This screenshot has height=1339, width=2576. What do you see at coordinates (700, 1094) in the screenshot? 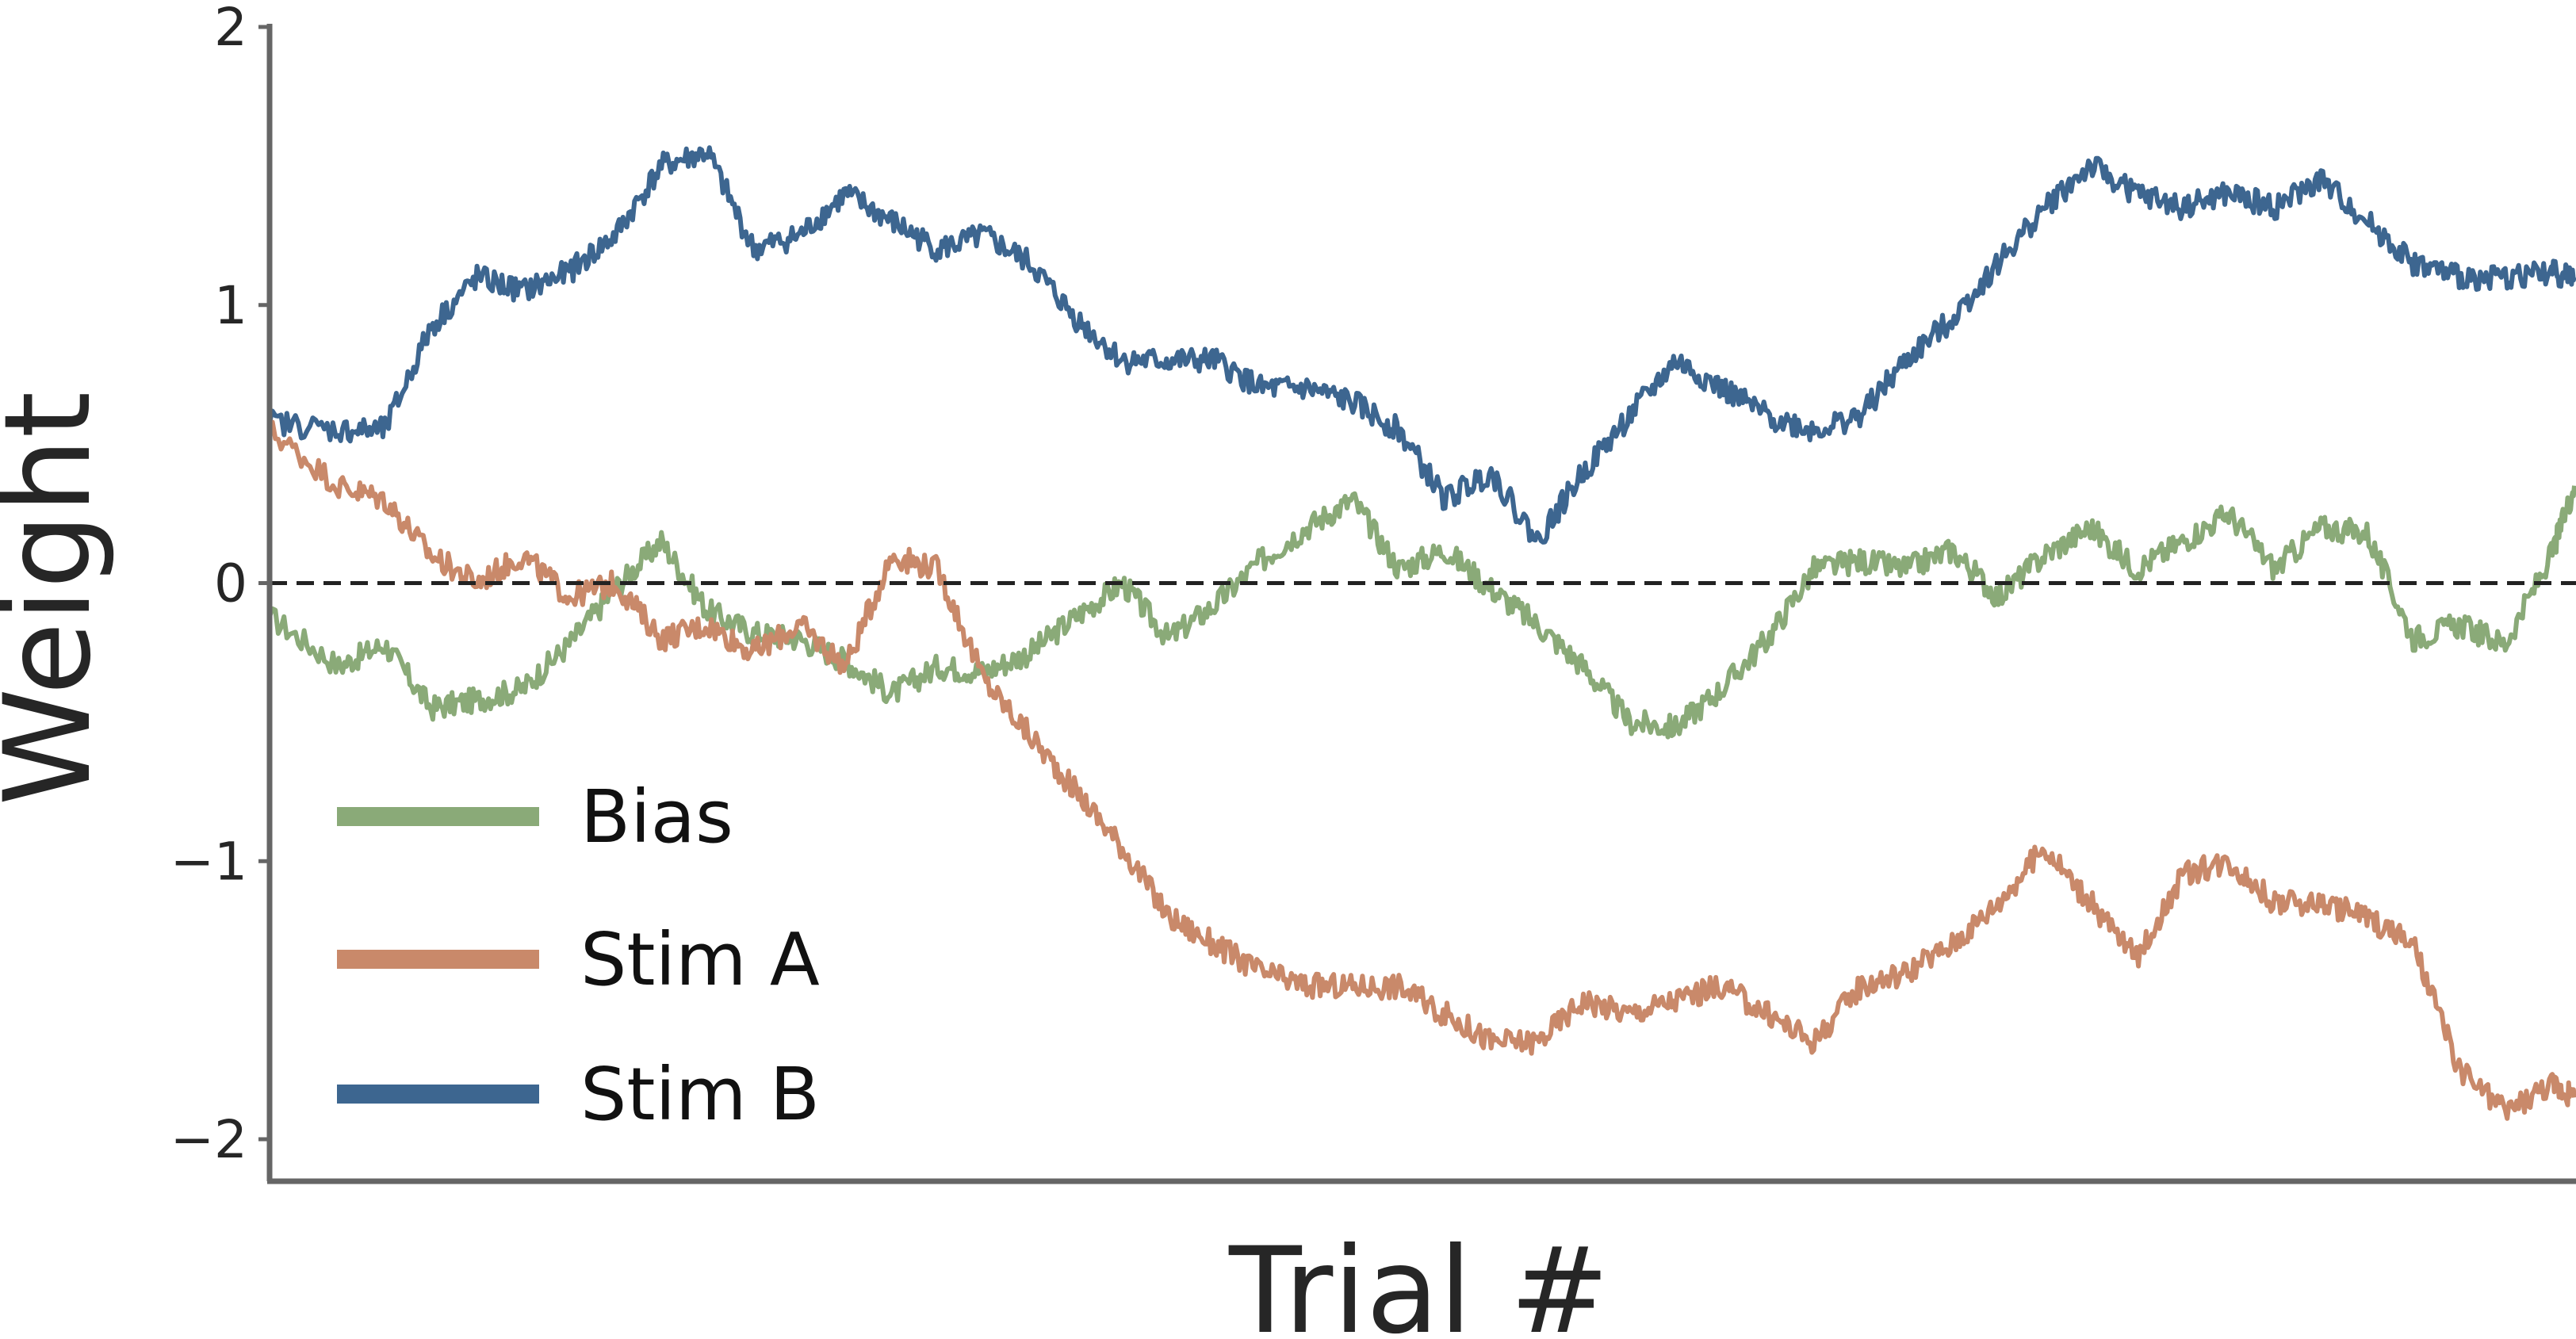
I see `legend-label: Stim B` at bounding box center [700, 1094].